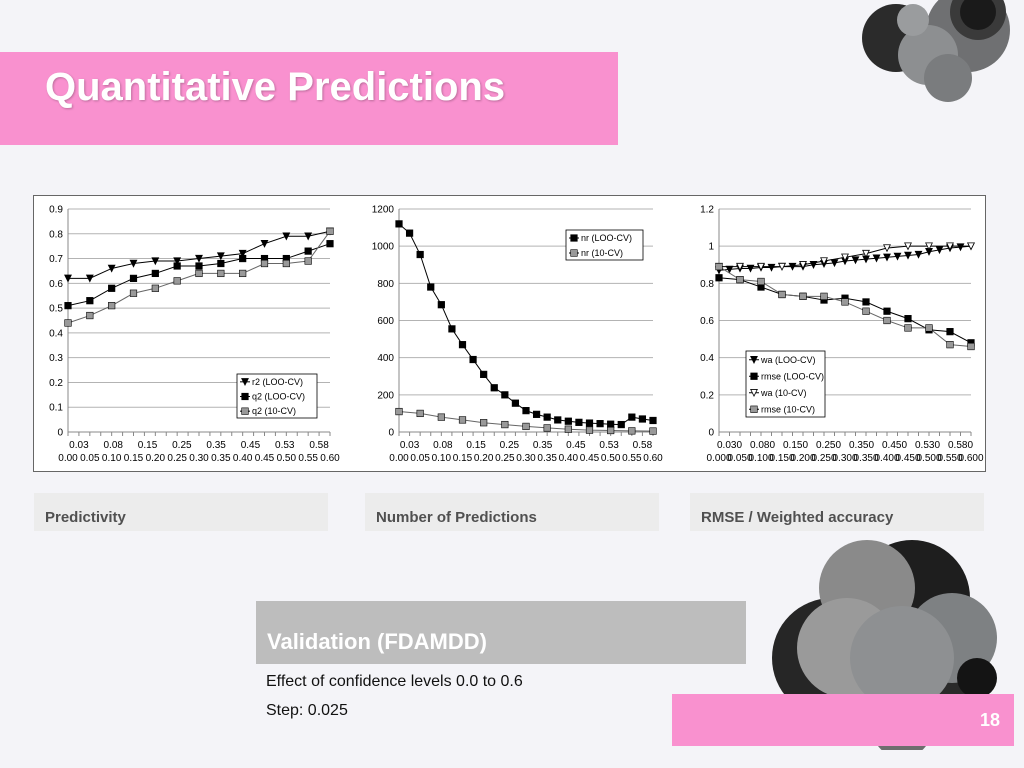 This screenshot has width=1024, height=768. Describe the element at coordinates (718, 458) in the screenshot. I see `x-tick-label: 0.000` at that location.